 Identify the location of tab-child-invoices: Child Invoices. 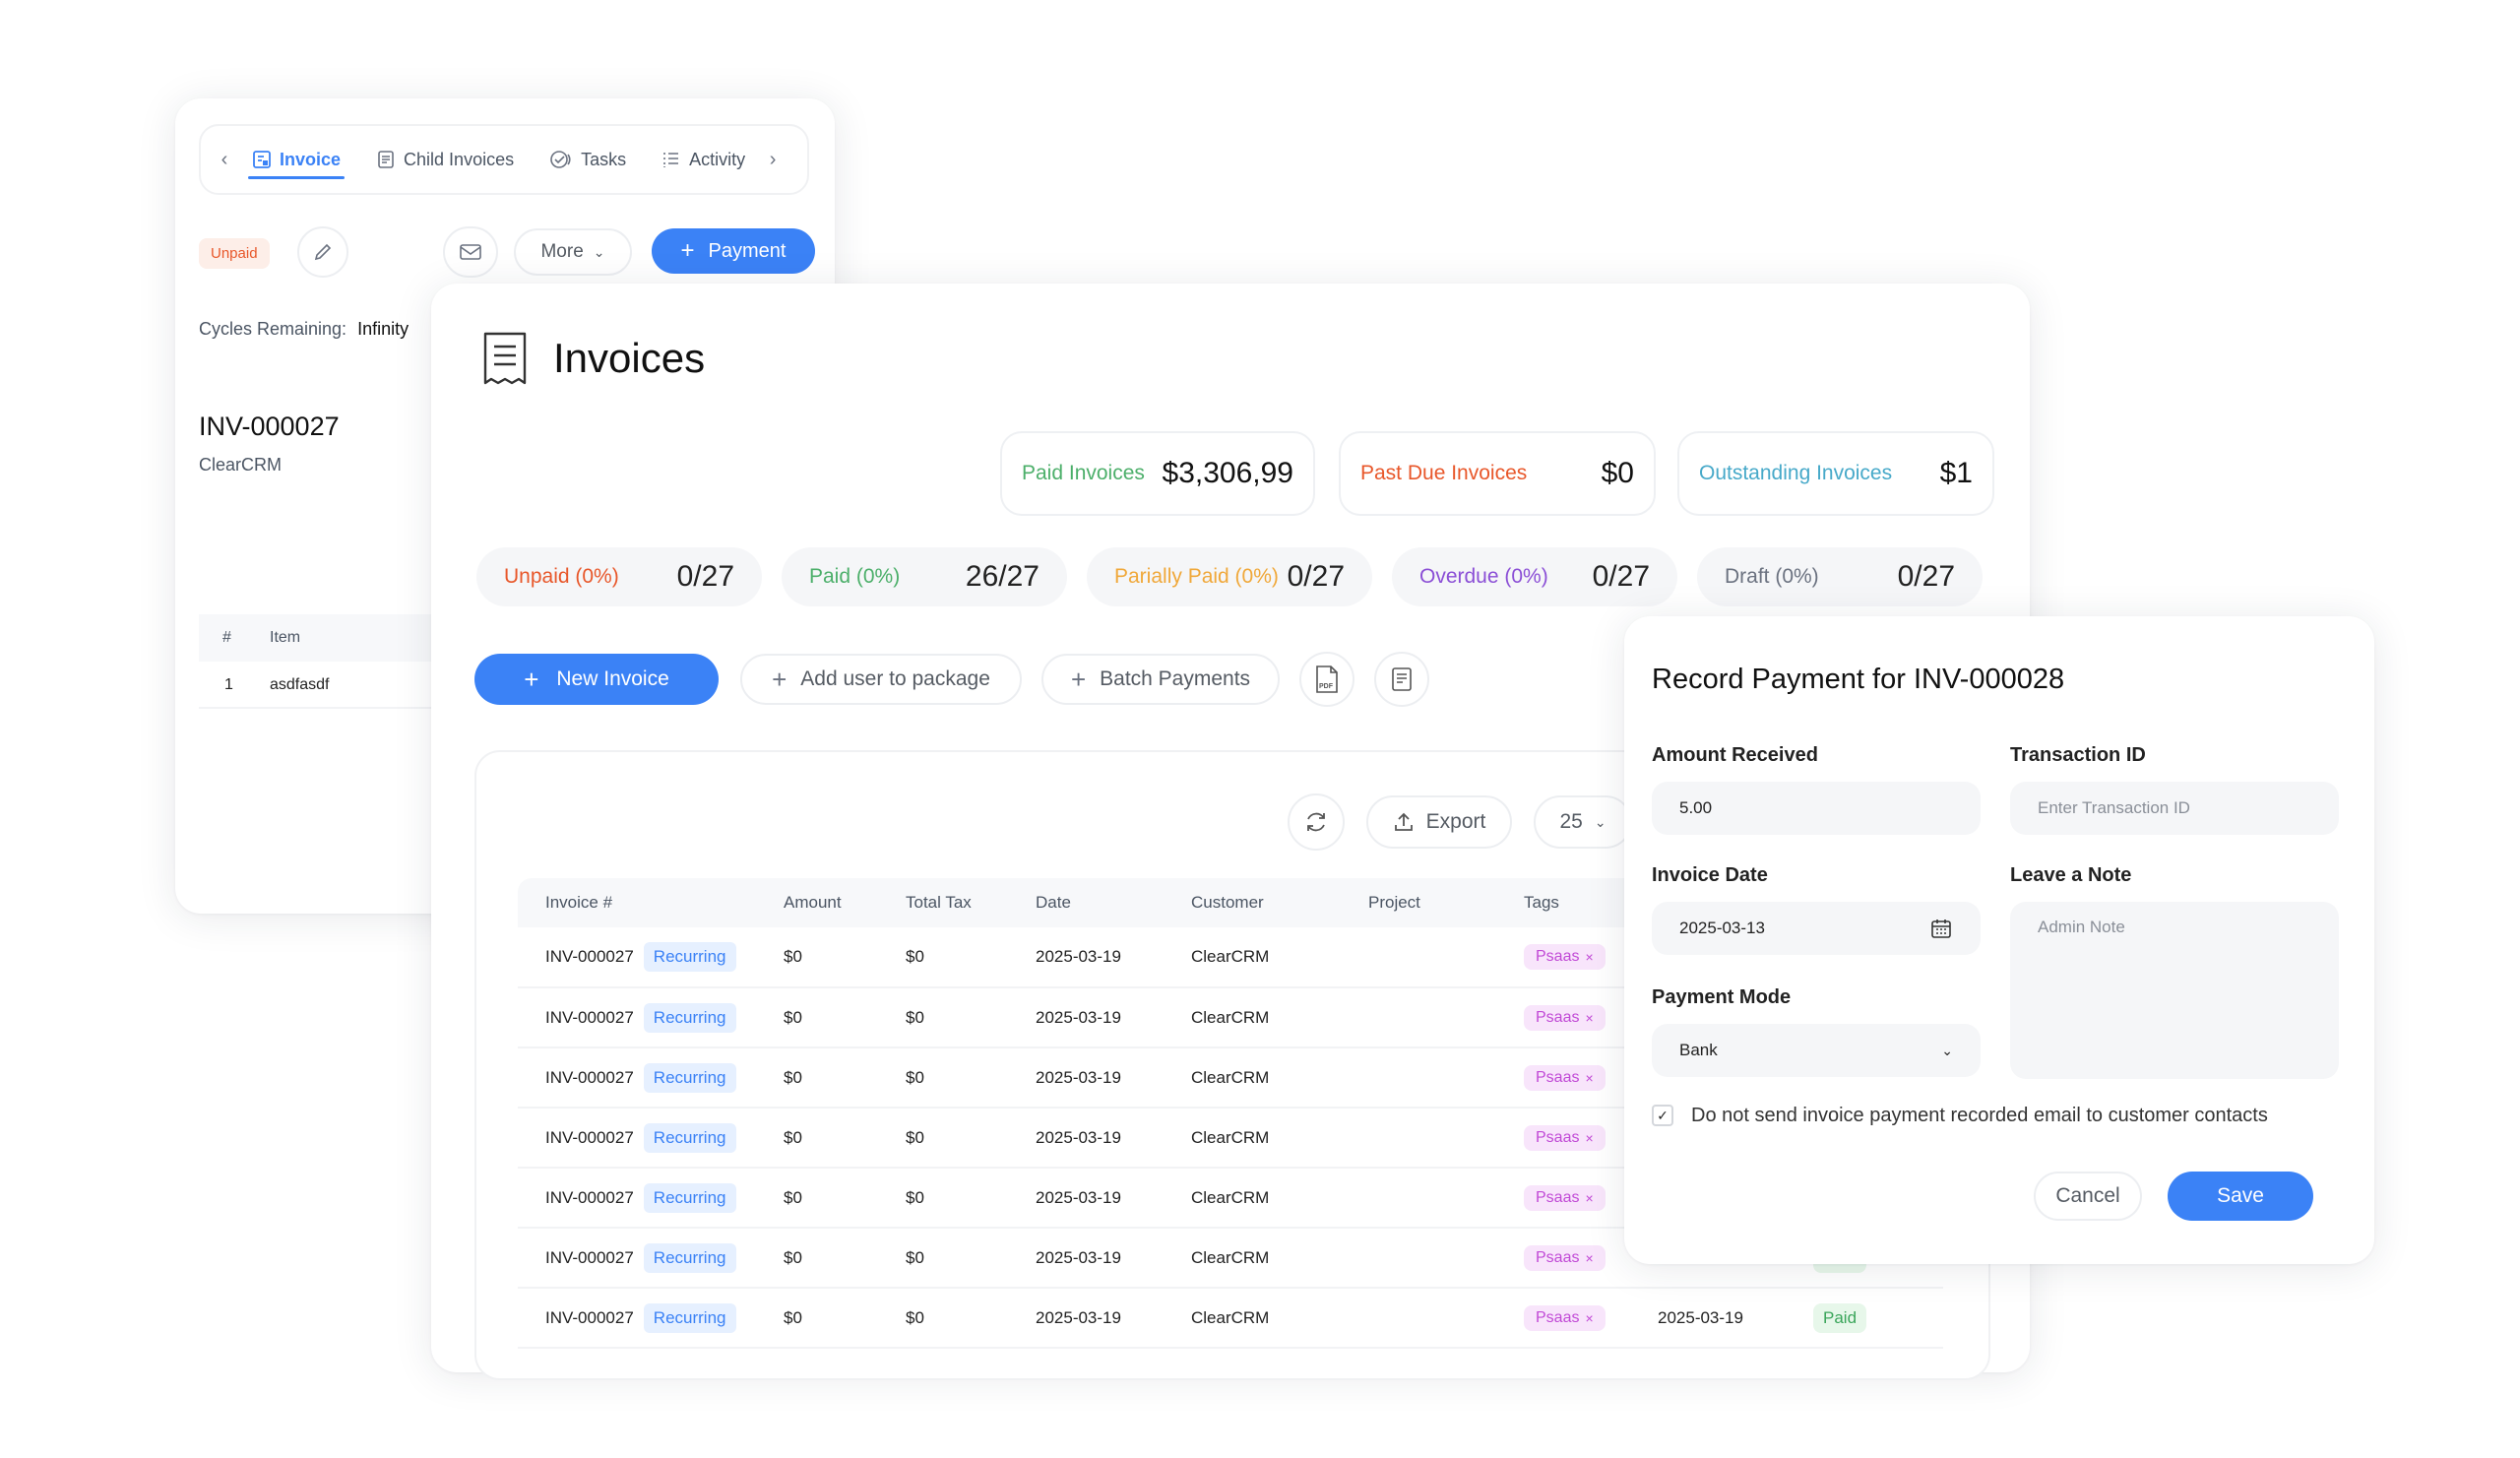
(445, 159).